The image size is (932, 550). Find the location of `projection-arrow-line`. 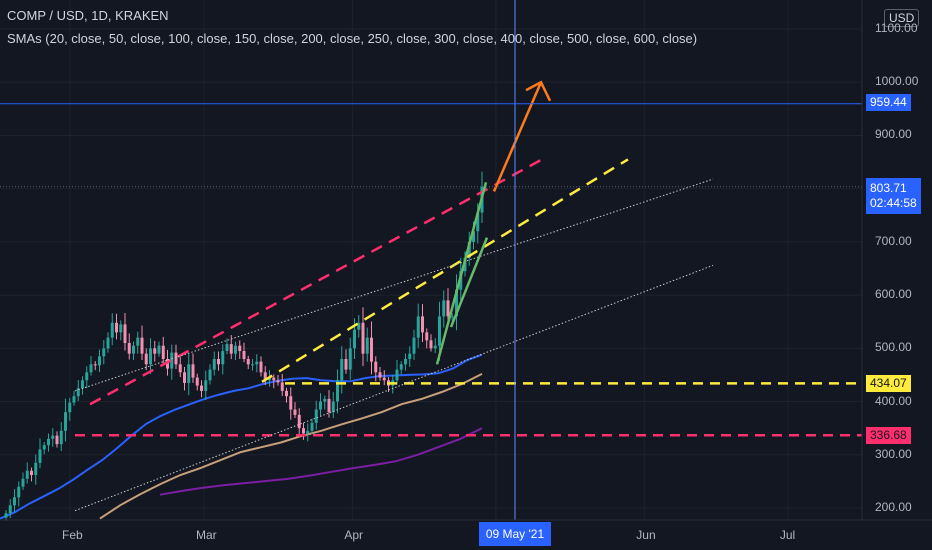

projection-arrow-line is located at coordinates (517, 136).